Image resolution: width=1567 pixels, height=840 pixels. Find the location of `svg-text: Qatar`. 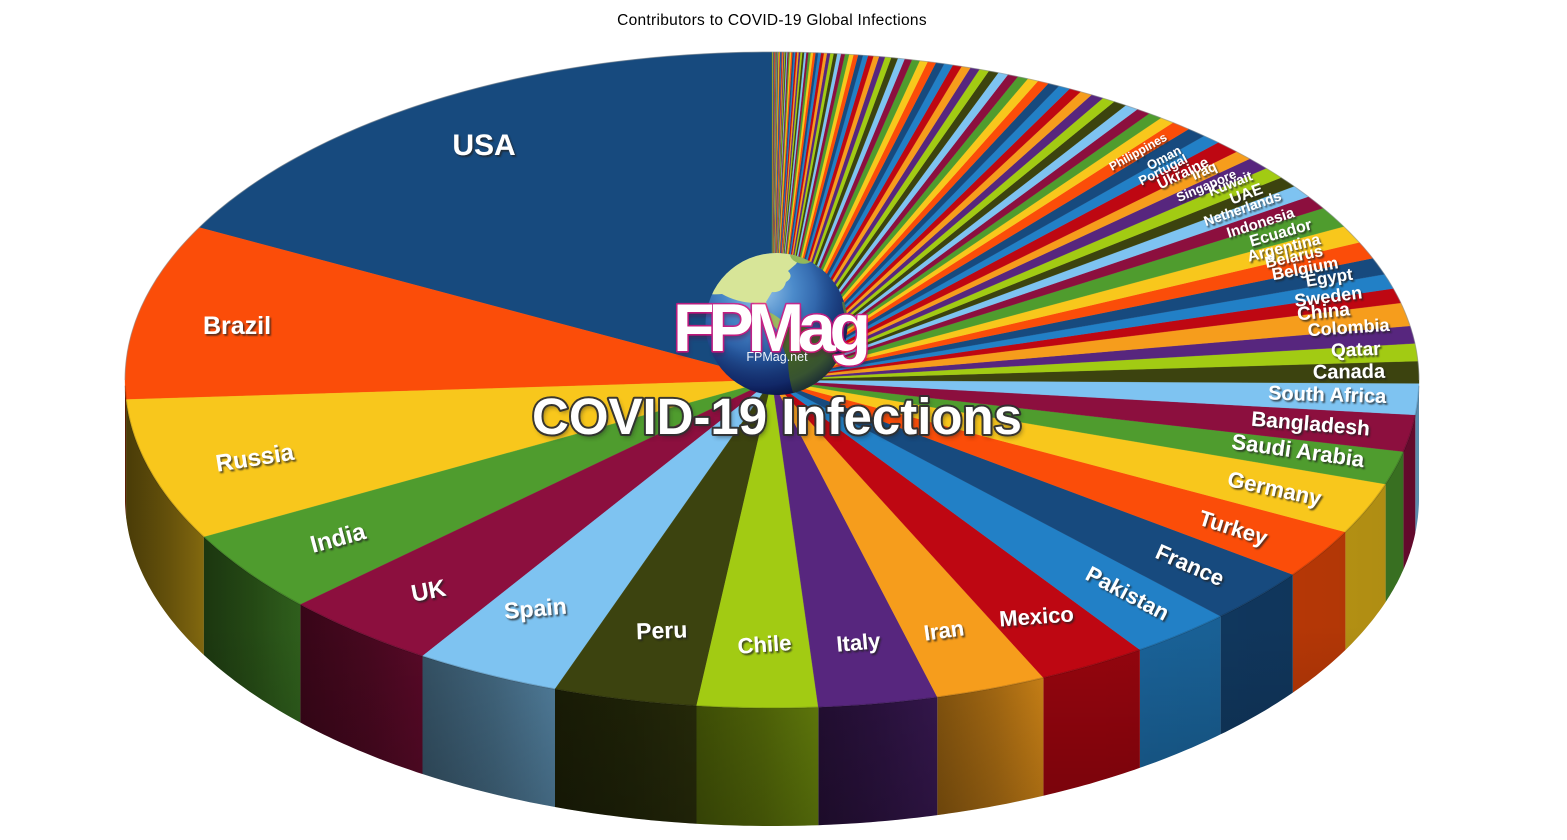

svg-text: Qatar is located at coordinates (1356, 350).